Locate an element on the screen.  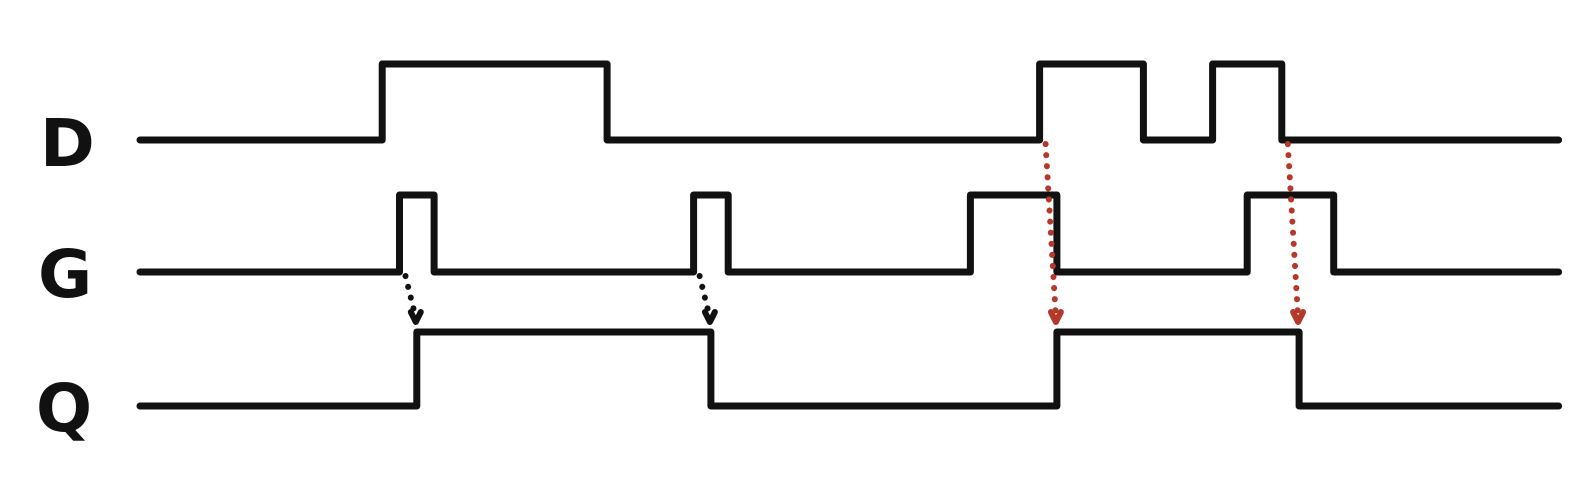
signal-label-g: G is located at coordinates (65, 274).